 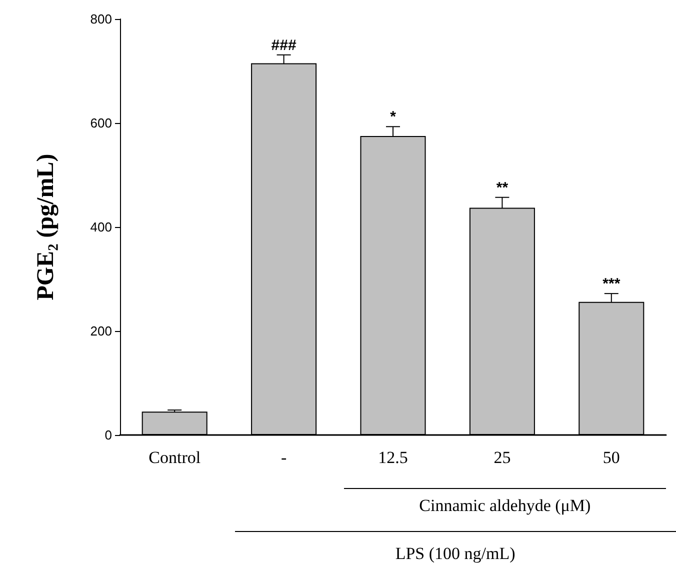 I want to click on text: LPS (100 ng/mL), so click(x=455, y=554).